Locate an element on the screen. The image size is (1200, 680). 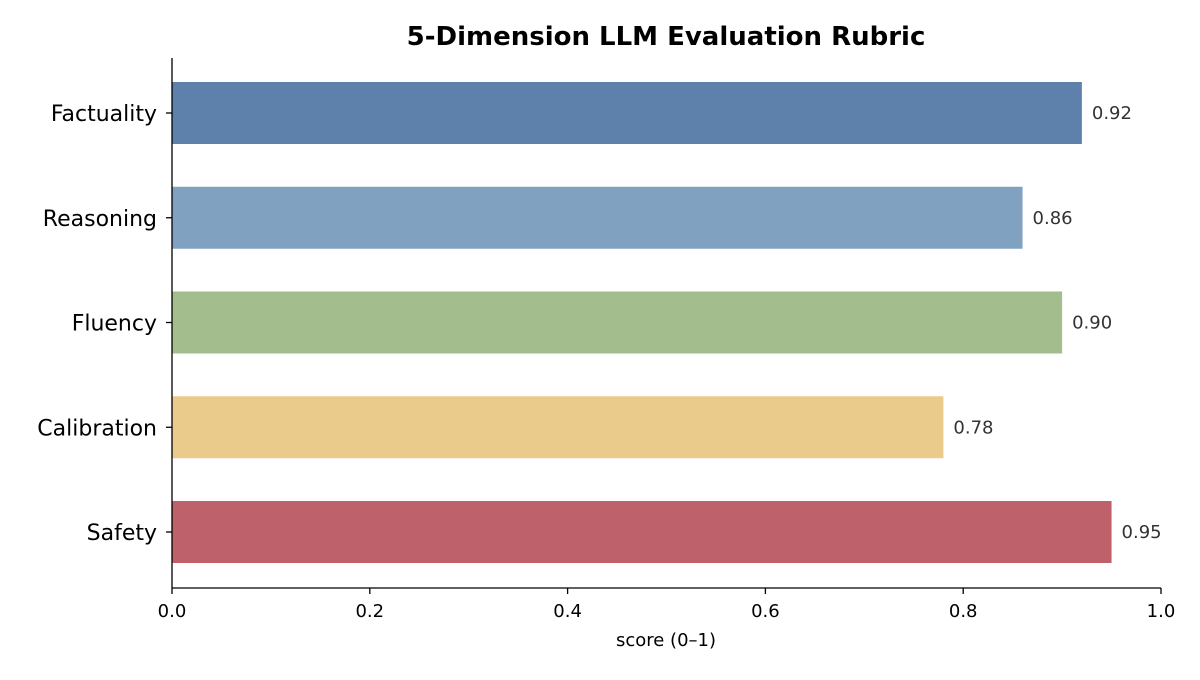
x-tick-label: 0.6 is located at coordinates (765, 611).